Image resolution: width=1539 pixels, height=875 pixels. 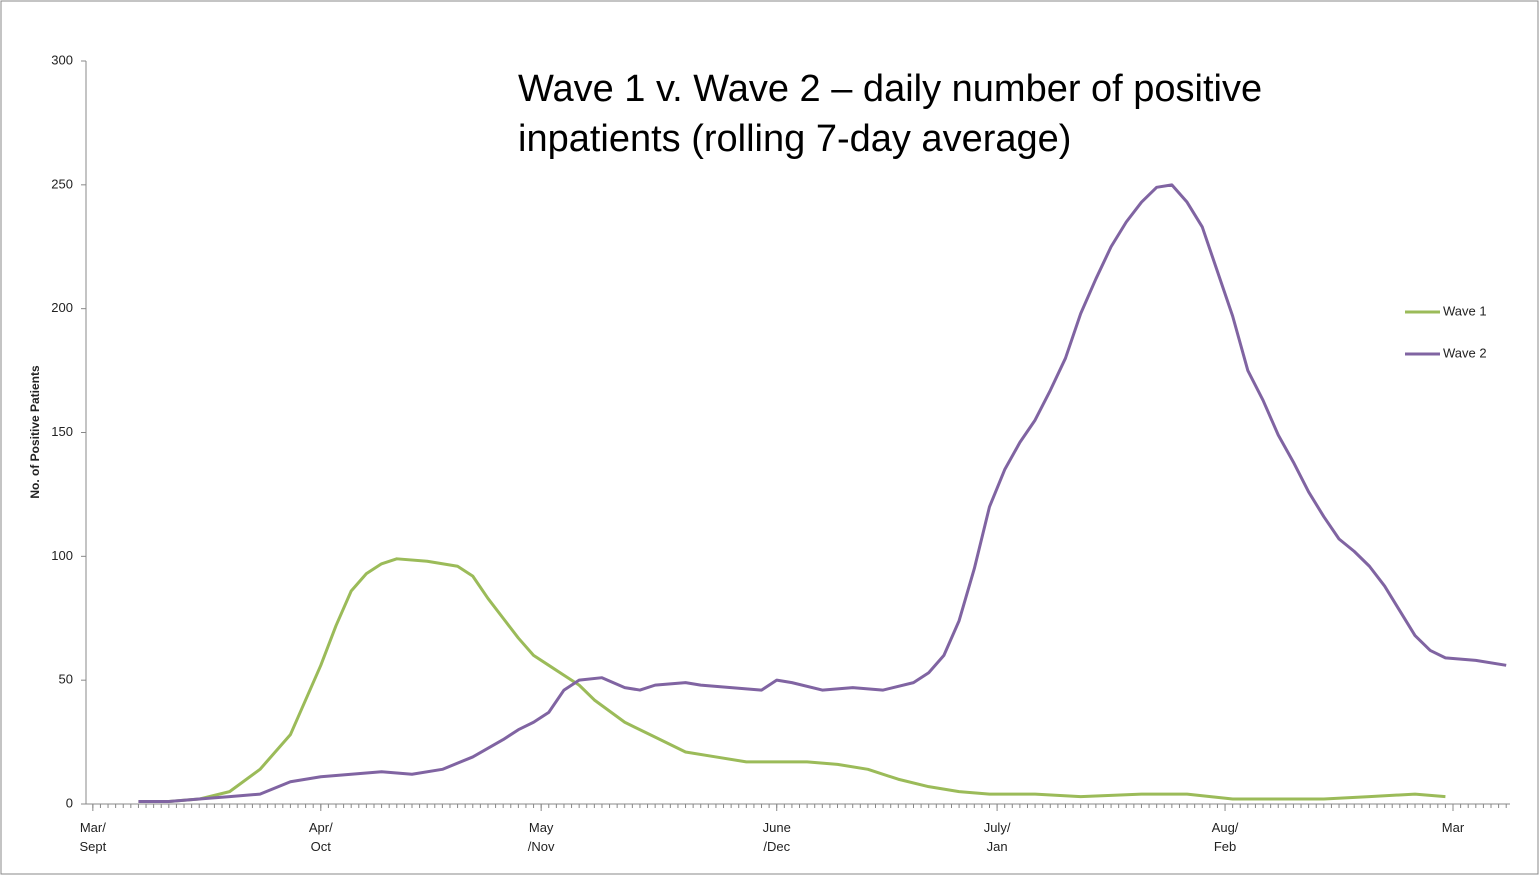 What do you see at coordinates (62, 59) in the screenshot?
I see `y-tick-label: 300` at bounding box center [62, 59].